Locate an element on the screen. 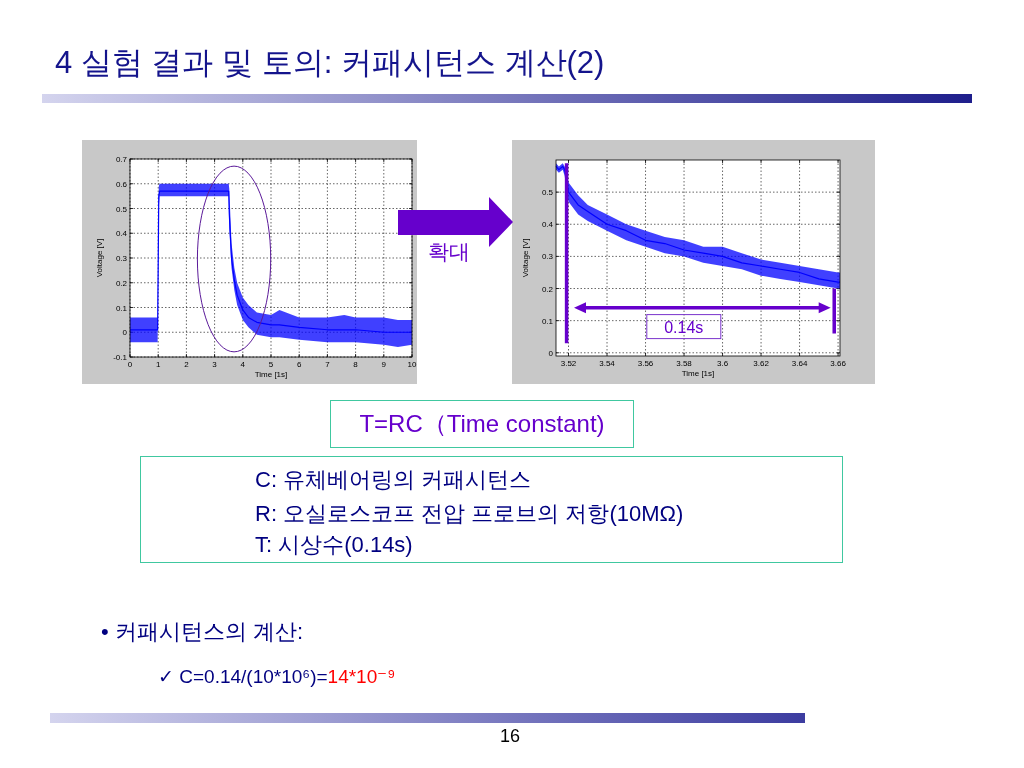 The width and height of the screenshot is (1024, 768). text: 16 is located at coordinates (510, 736).